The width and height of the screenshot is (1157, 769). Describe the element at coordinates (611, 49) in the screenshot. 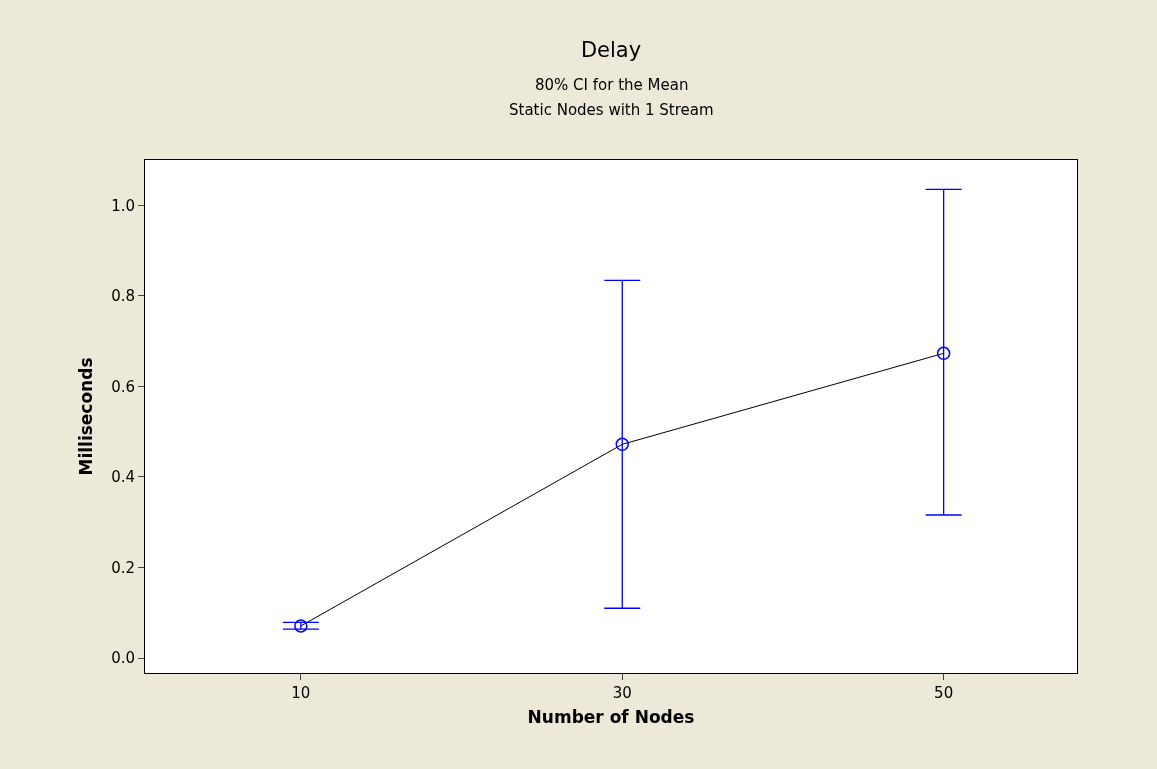

I see `chart-title: Delay` at that location.